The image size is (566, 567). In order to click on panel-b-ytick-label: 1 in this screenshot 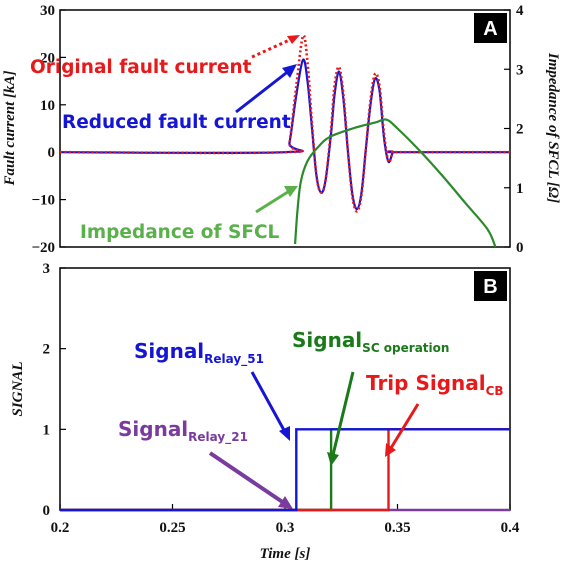, I will do `click(47, 430)`.